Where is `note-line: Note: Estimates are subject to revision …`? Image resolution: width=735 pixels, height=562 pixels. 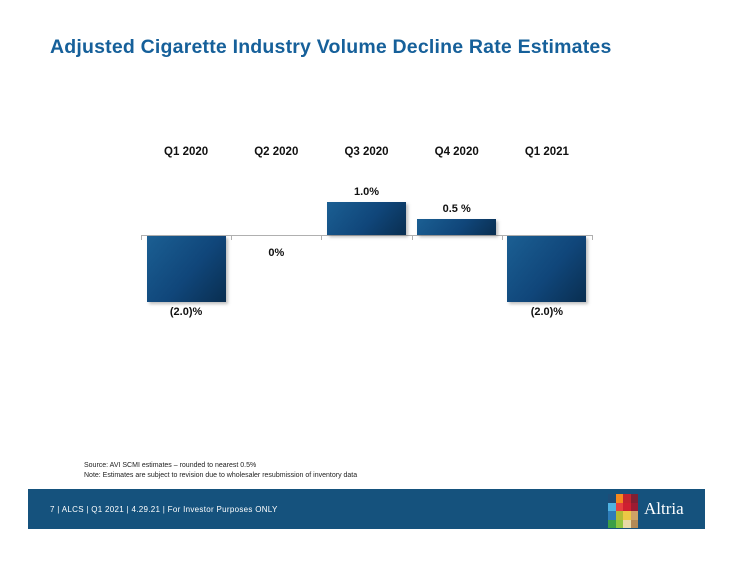
note-line: Note: Estimates are subject to revision … is located at coordinates (221, 475).